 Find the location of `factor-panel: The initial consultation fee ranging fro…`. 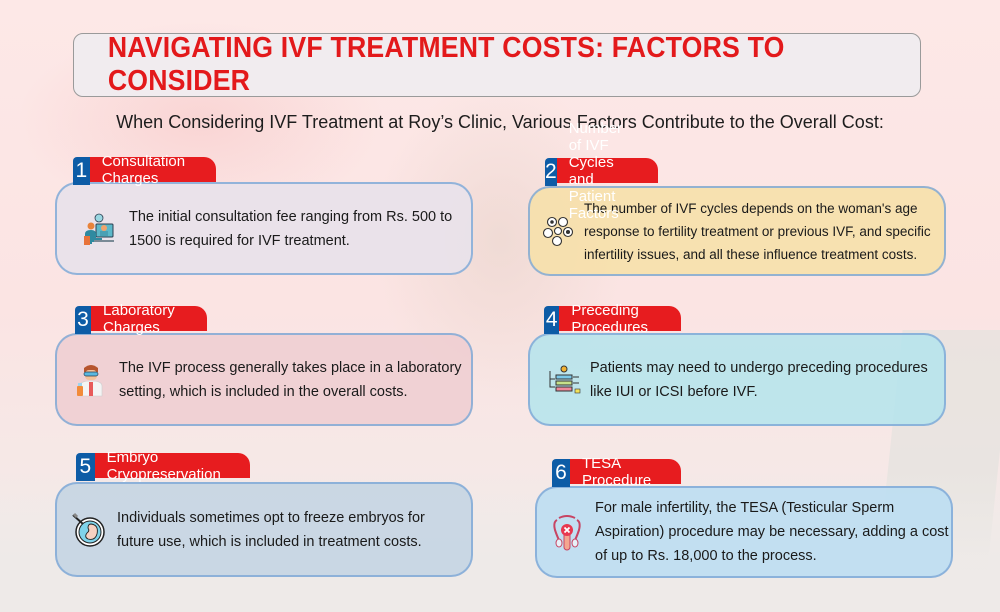

factor-panel: The initial consultation fee ranging fro… is located at coordinates (264, 228).